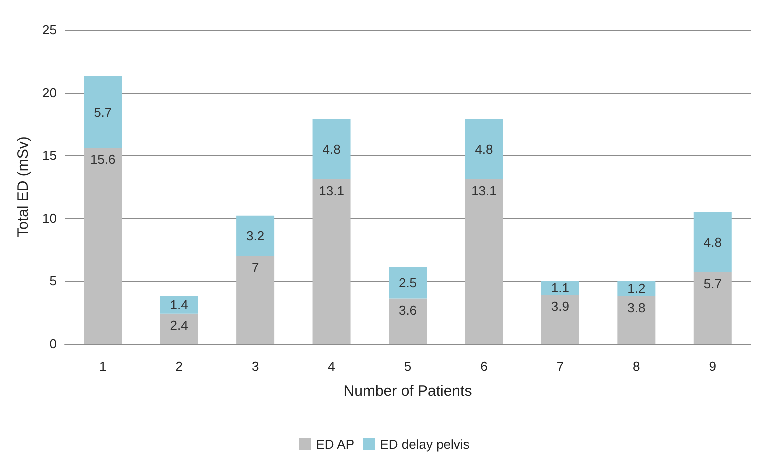 This screenshot has width=769, height=474. Describe the element at coordinates (484, 366) in the screenshot. I see `x-tick-label: 6` at that location.